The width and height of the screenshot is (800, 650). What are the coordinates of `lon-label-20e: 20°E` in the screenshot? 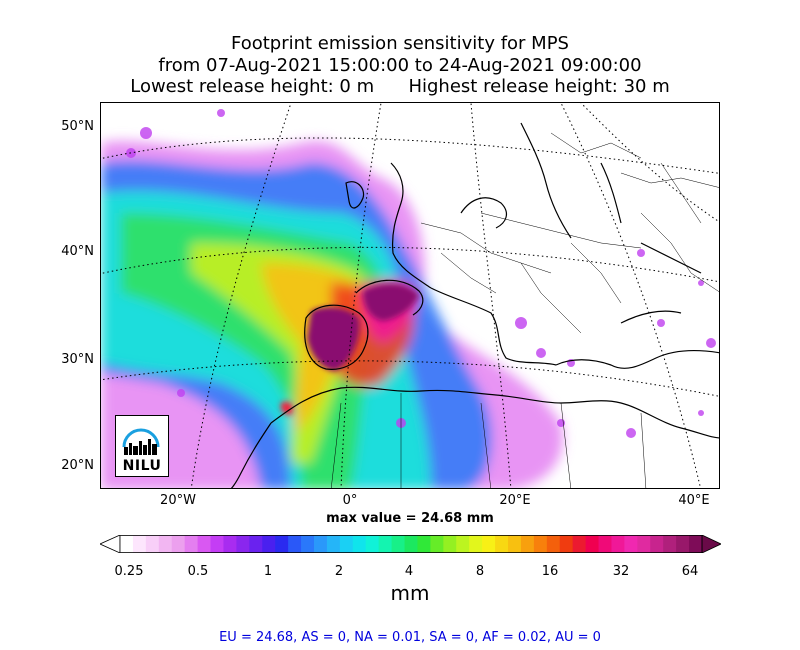 It's located at (515, 500).